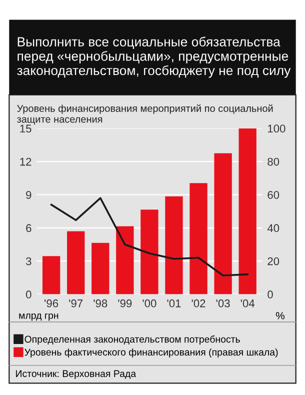 Image resolution: width=305 pixels, height=395 pixels. I want to click on legend-label: Уровень фактического финансирования (правая шкала), so click(151, 353).